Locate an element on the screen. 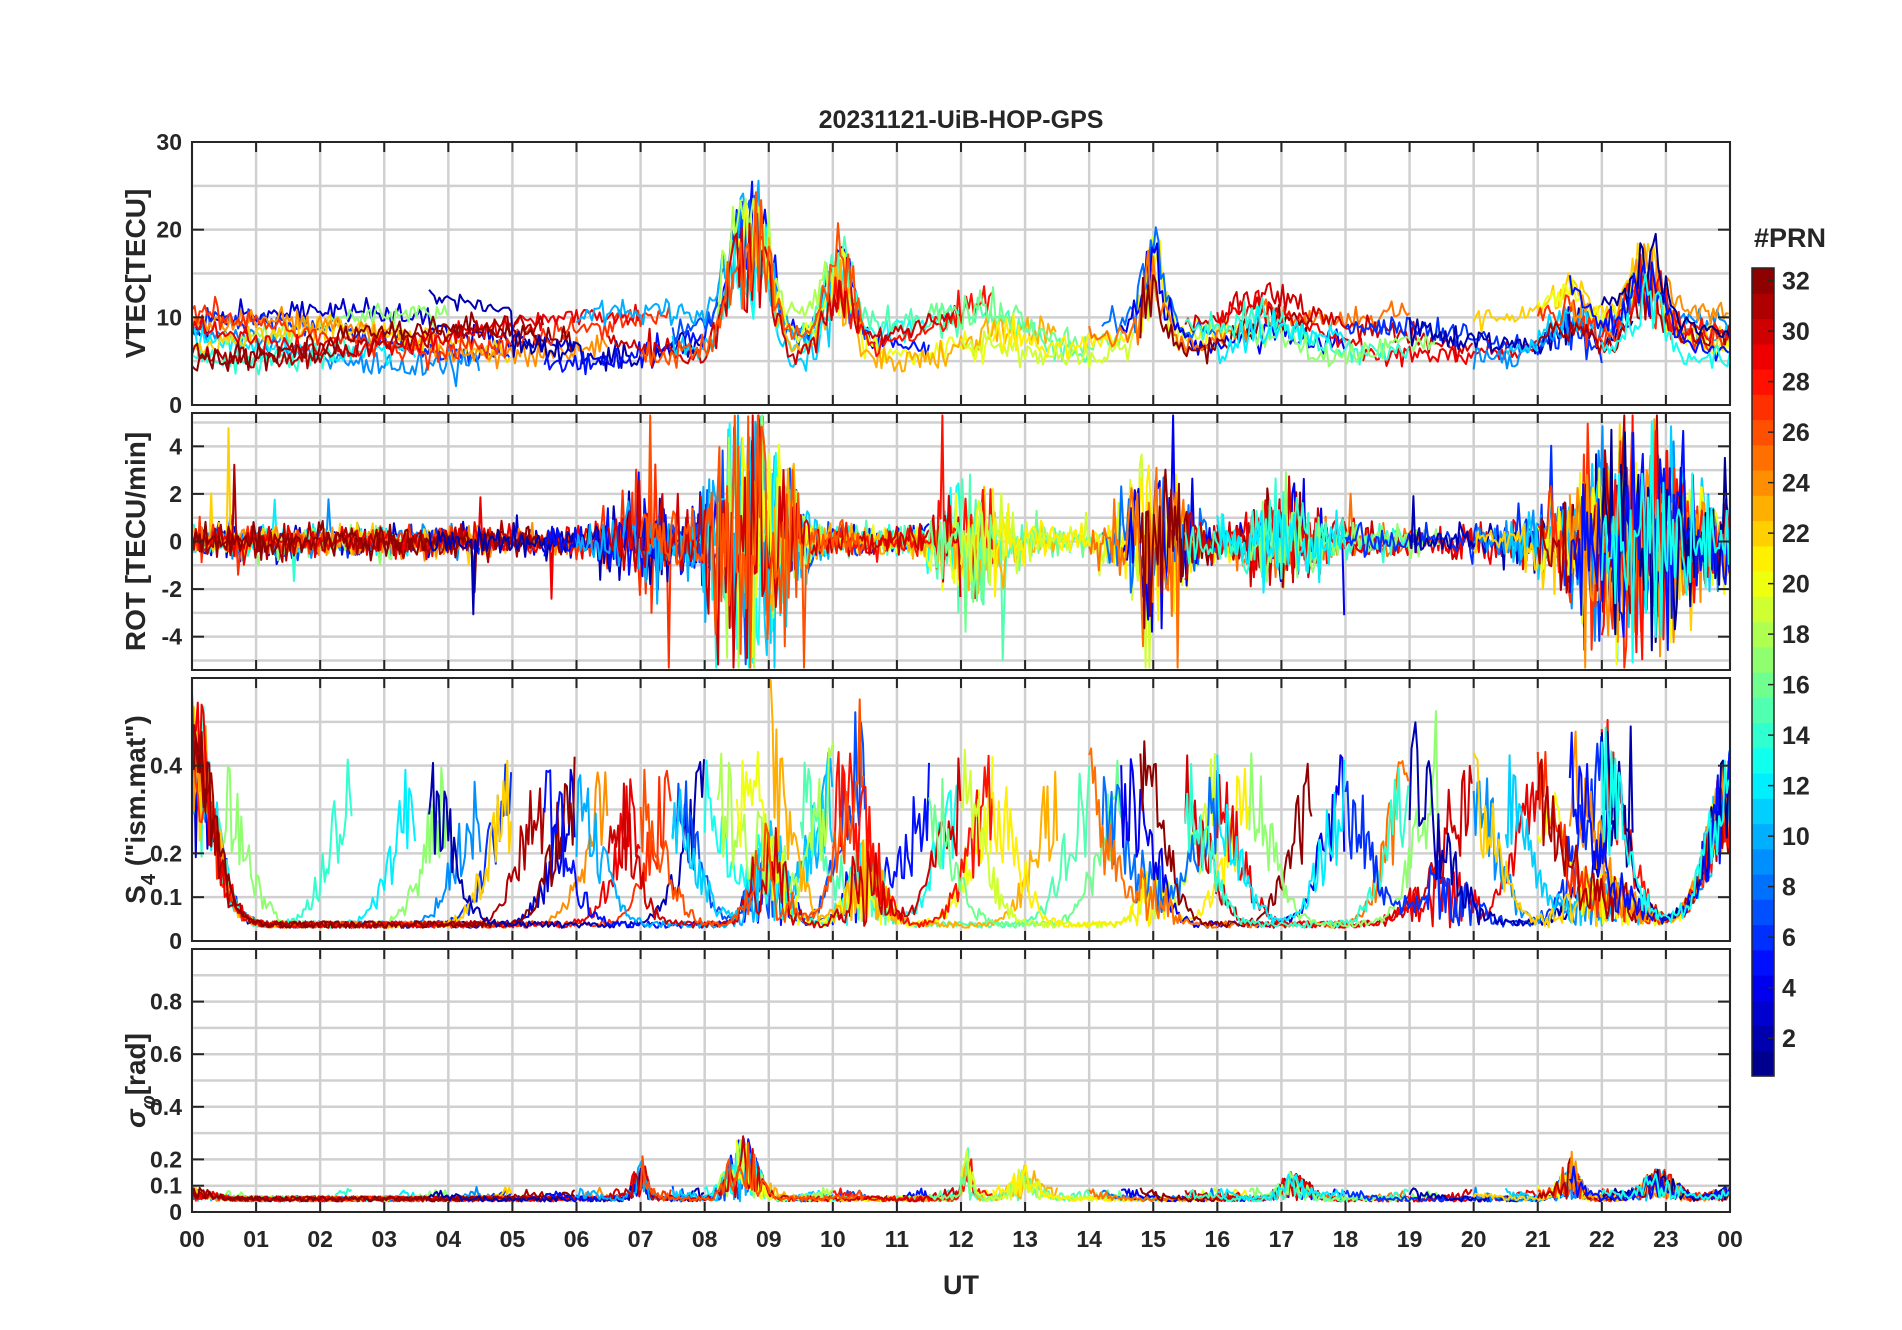  x-tick-label: 09 is located at coordinates (769, 1239).